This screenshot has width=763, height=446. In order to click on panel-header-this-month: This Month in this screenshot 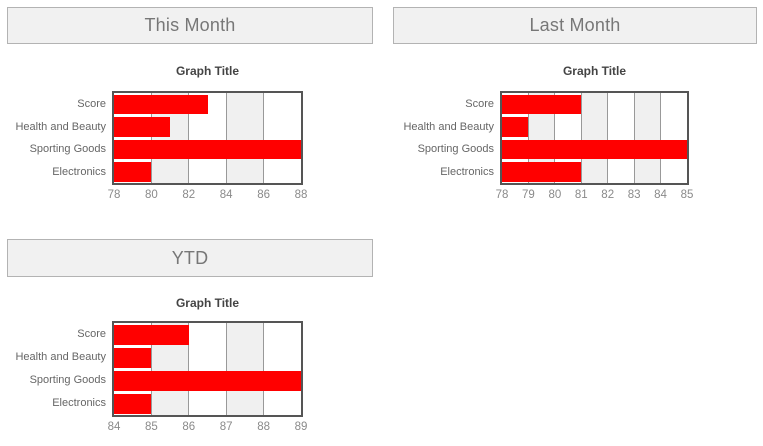, I will do `click(190, 25)`.